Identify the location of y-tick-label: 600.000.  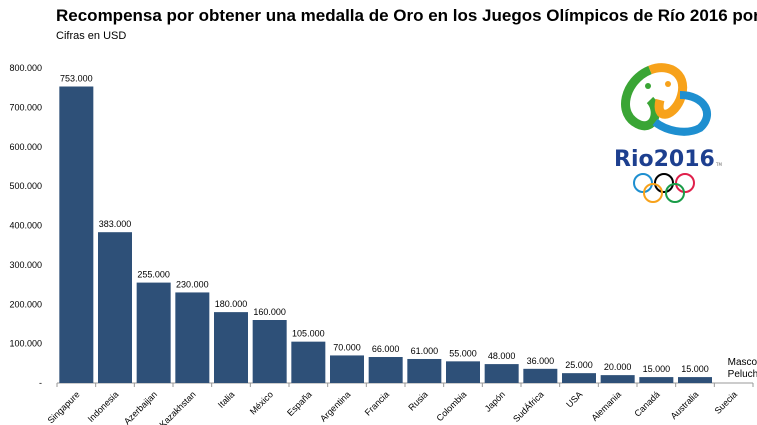
(25, 147).